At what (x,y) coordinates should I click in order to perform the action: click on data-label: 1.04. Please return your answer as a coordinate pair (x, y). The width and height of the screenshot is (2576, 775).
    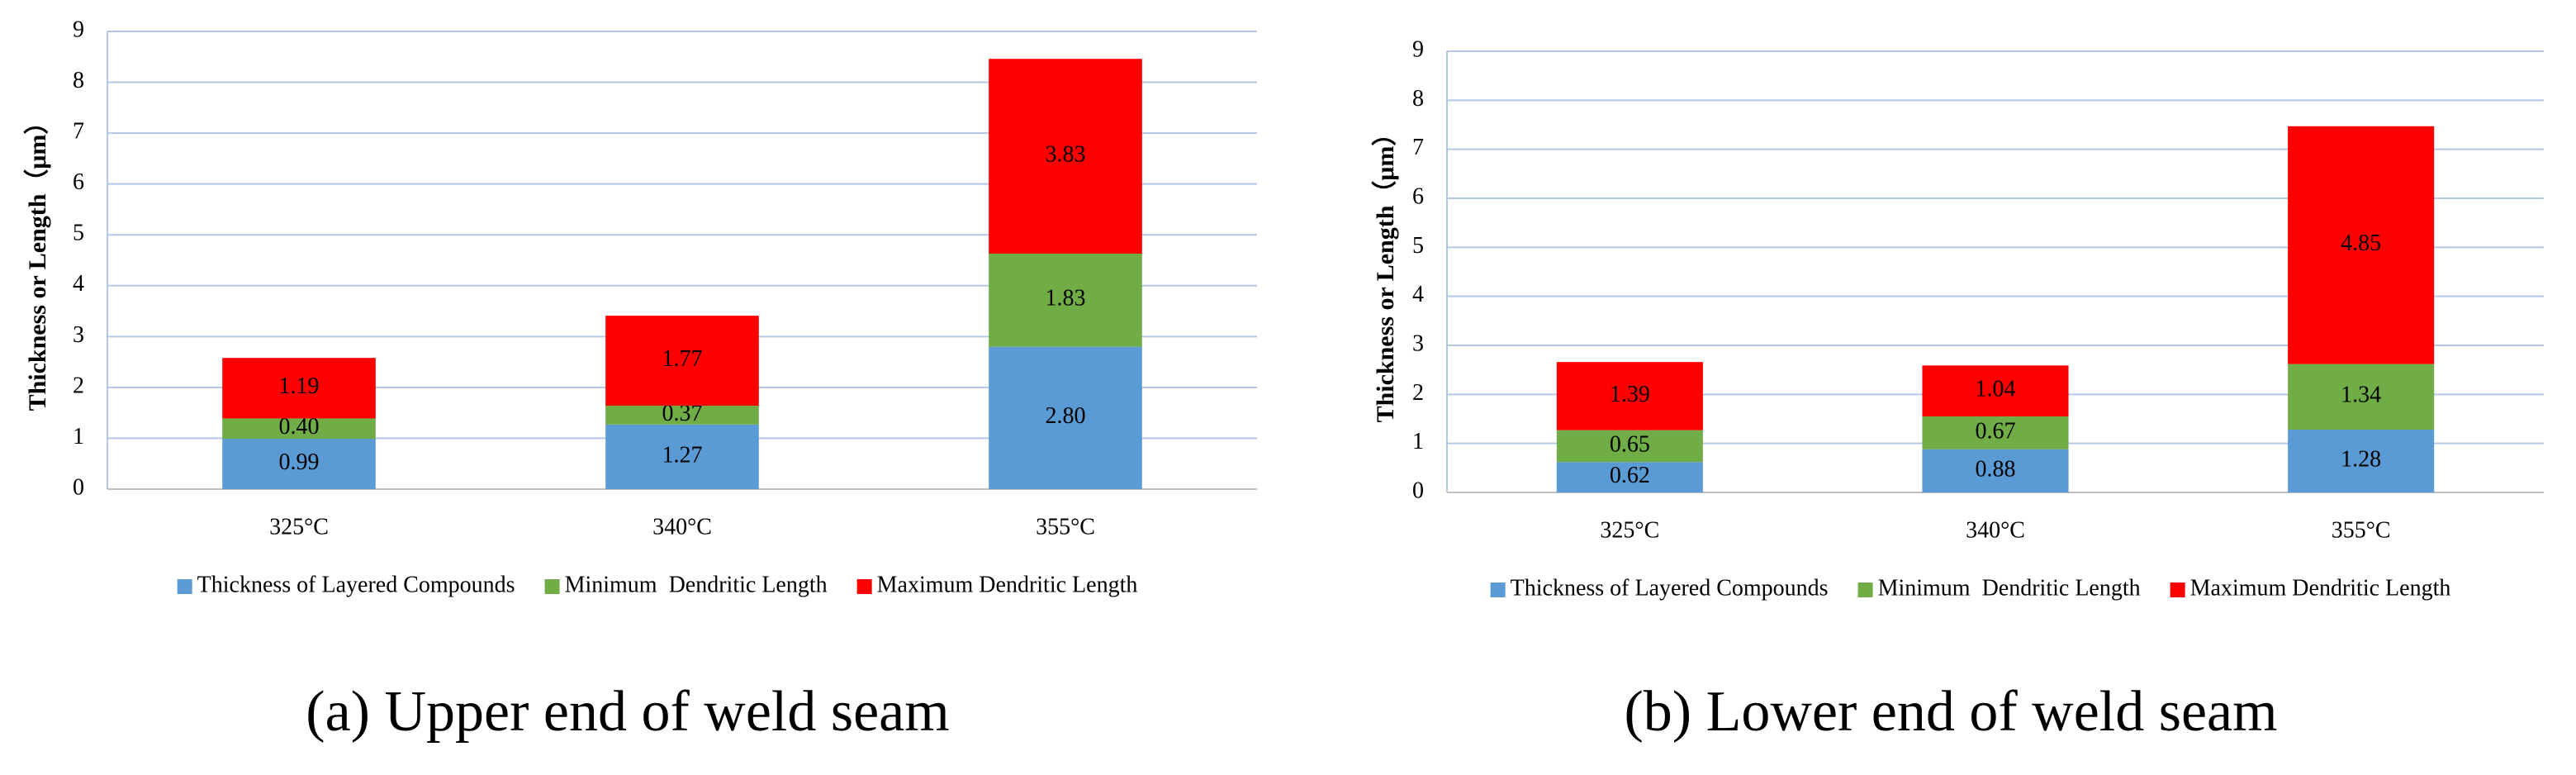
    Looking at the image, I should click on (1996, 389).